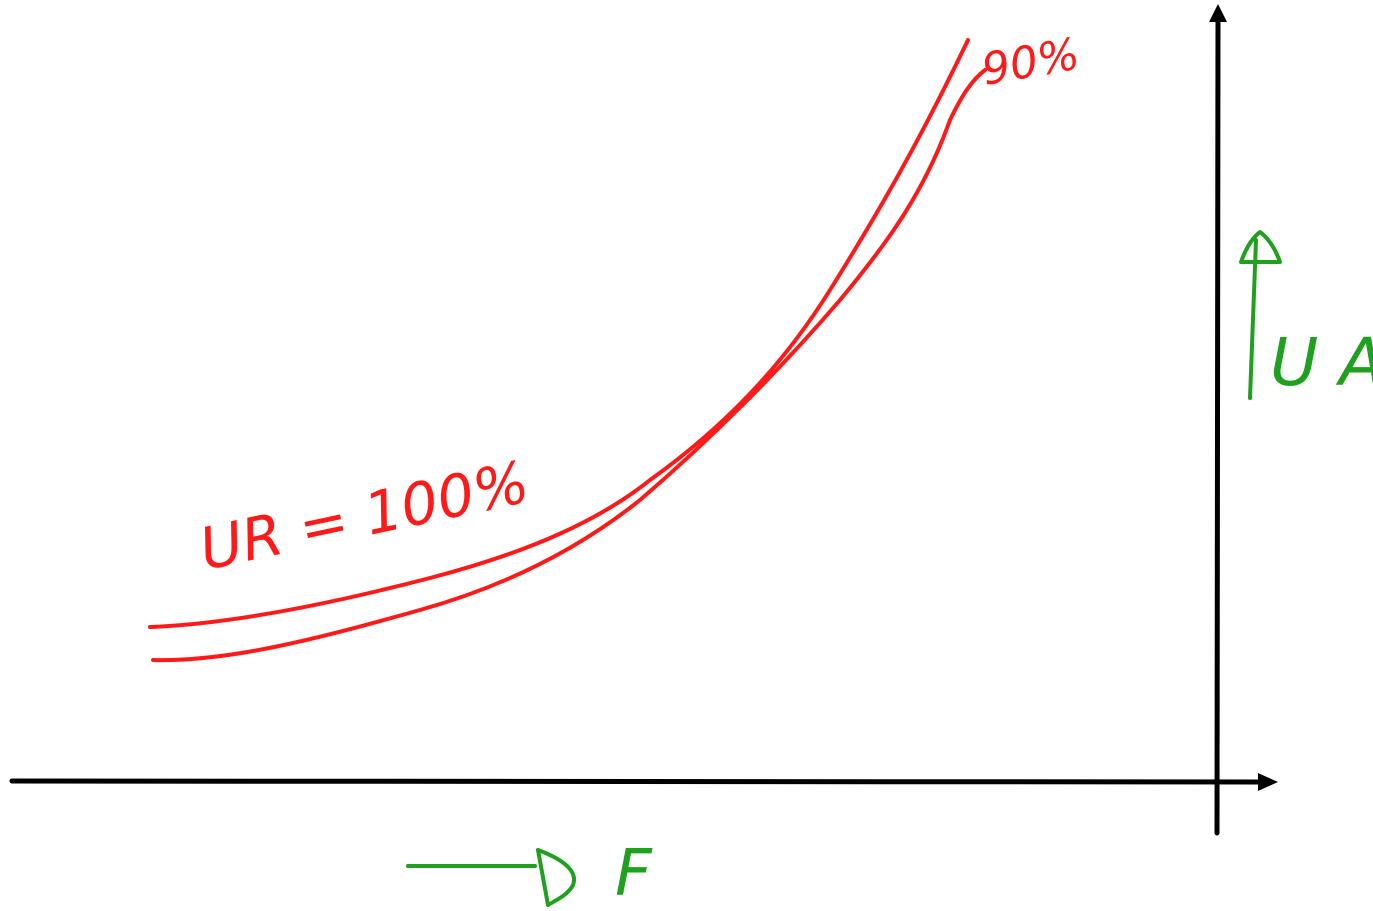 The width and height of the screenshot is (1373, 911). What do you see at coordinates (634, 874) in the screenshot?
I see `x-axis-label: F` at bounding box center [634, 874].